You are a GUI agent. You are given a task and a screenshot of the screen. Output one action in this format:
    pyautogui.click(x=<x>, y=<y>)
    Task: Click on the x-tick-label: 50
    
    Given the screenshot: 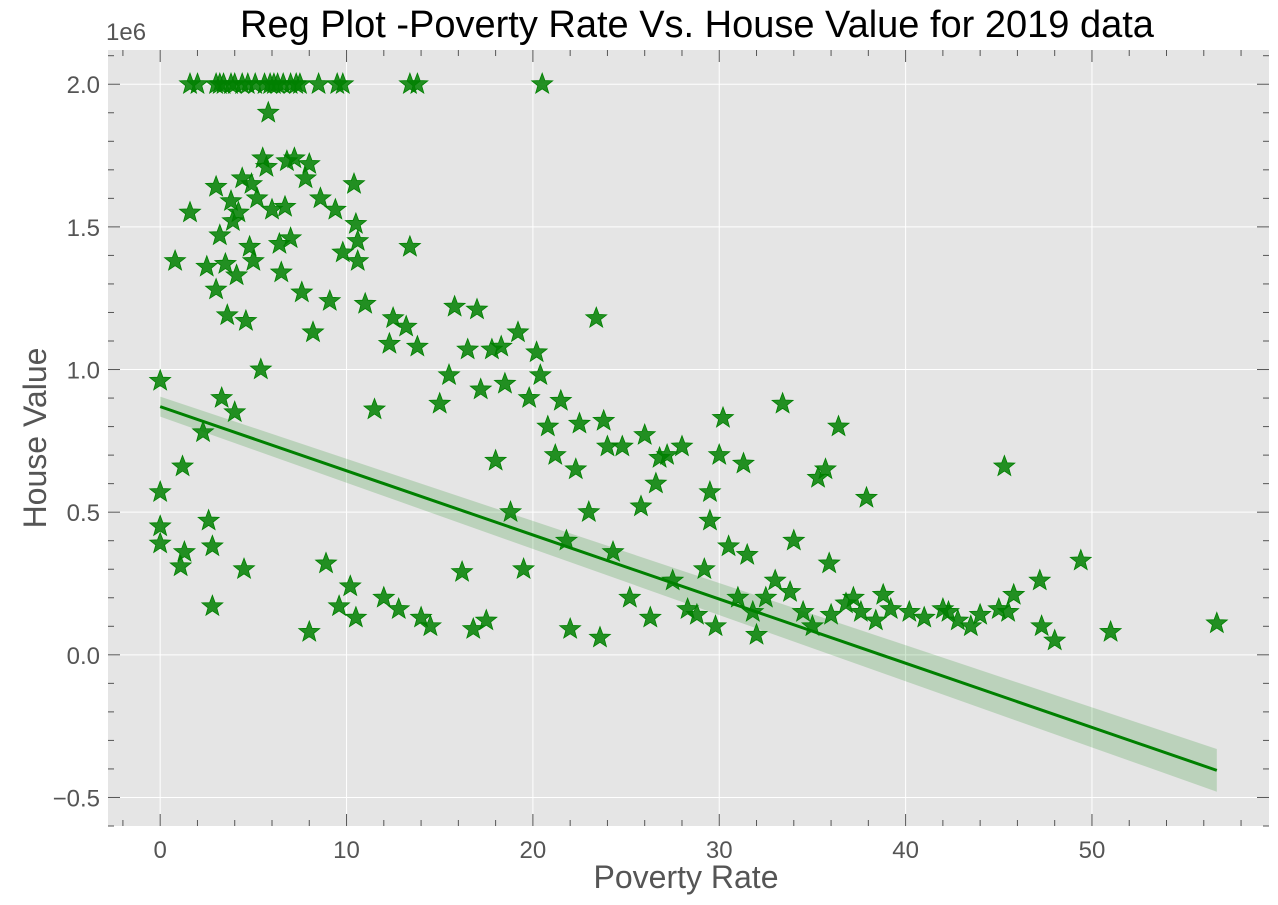 What is the action you would take?
    pyautogui.click(x=1092, y=850)
    